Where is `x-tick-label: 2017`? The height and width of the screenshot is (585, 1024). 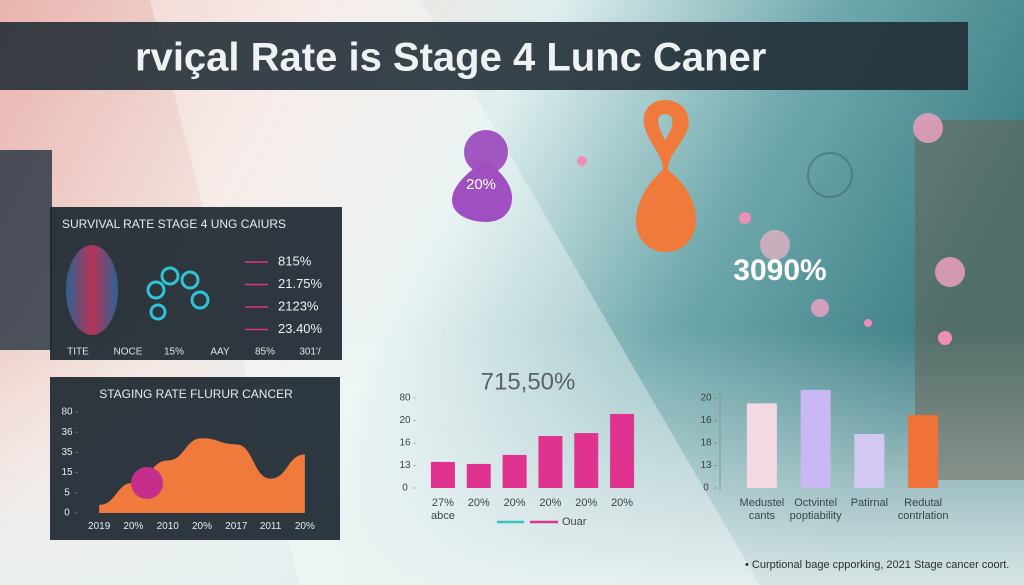 x-tick-label: 2017 is located at coordinates (236, 526).